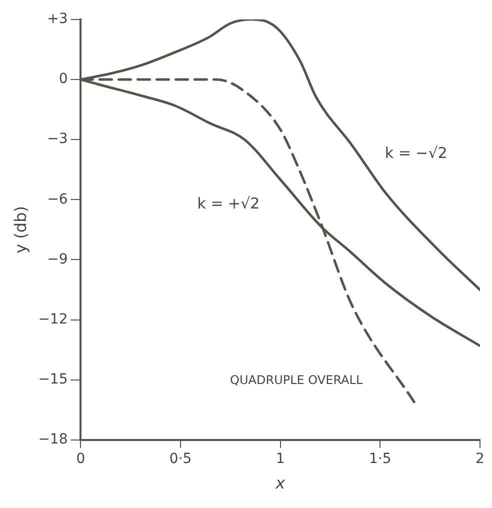 The height and width of the screenshot is (508, 492). Describe the element at coordinates (280, 459) in the screenshot. I see `x-tick-label: 1` at that location.